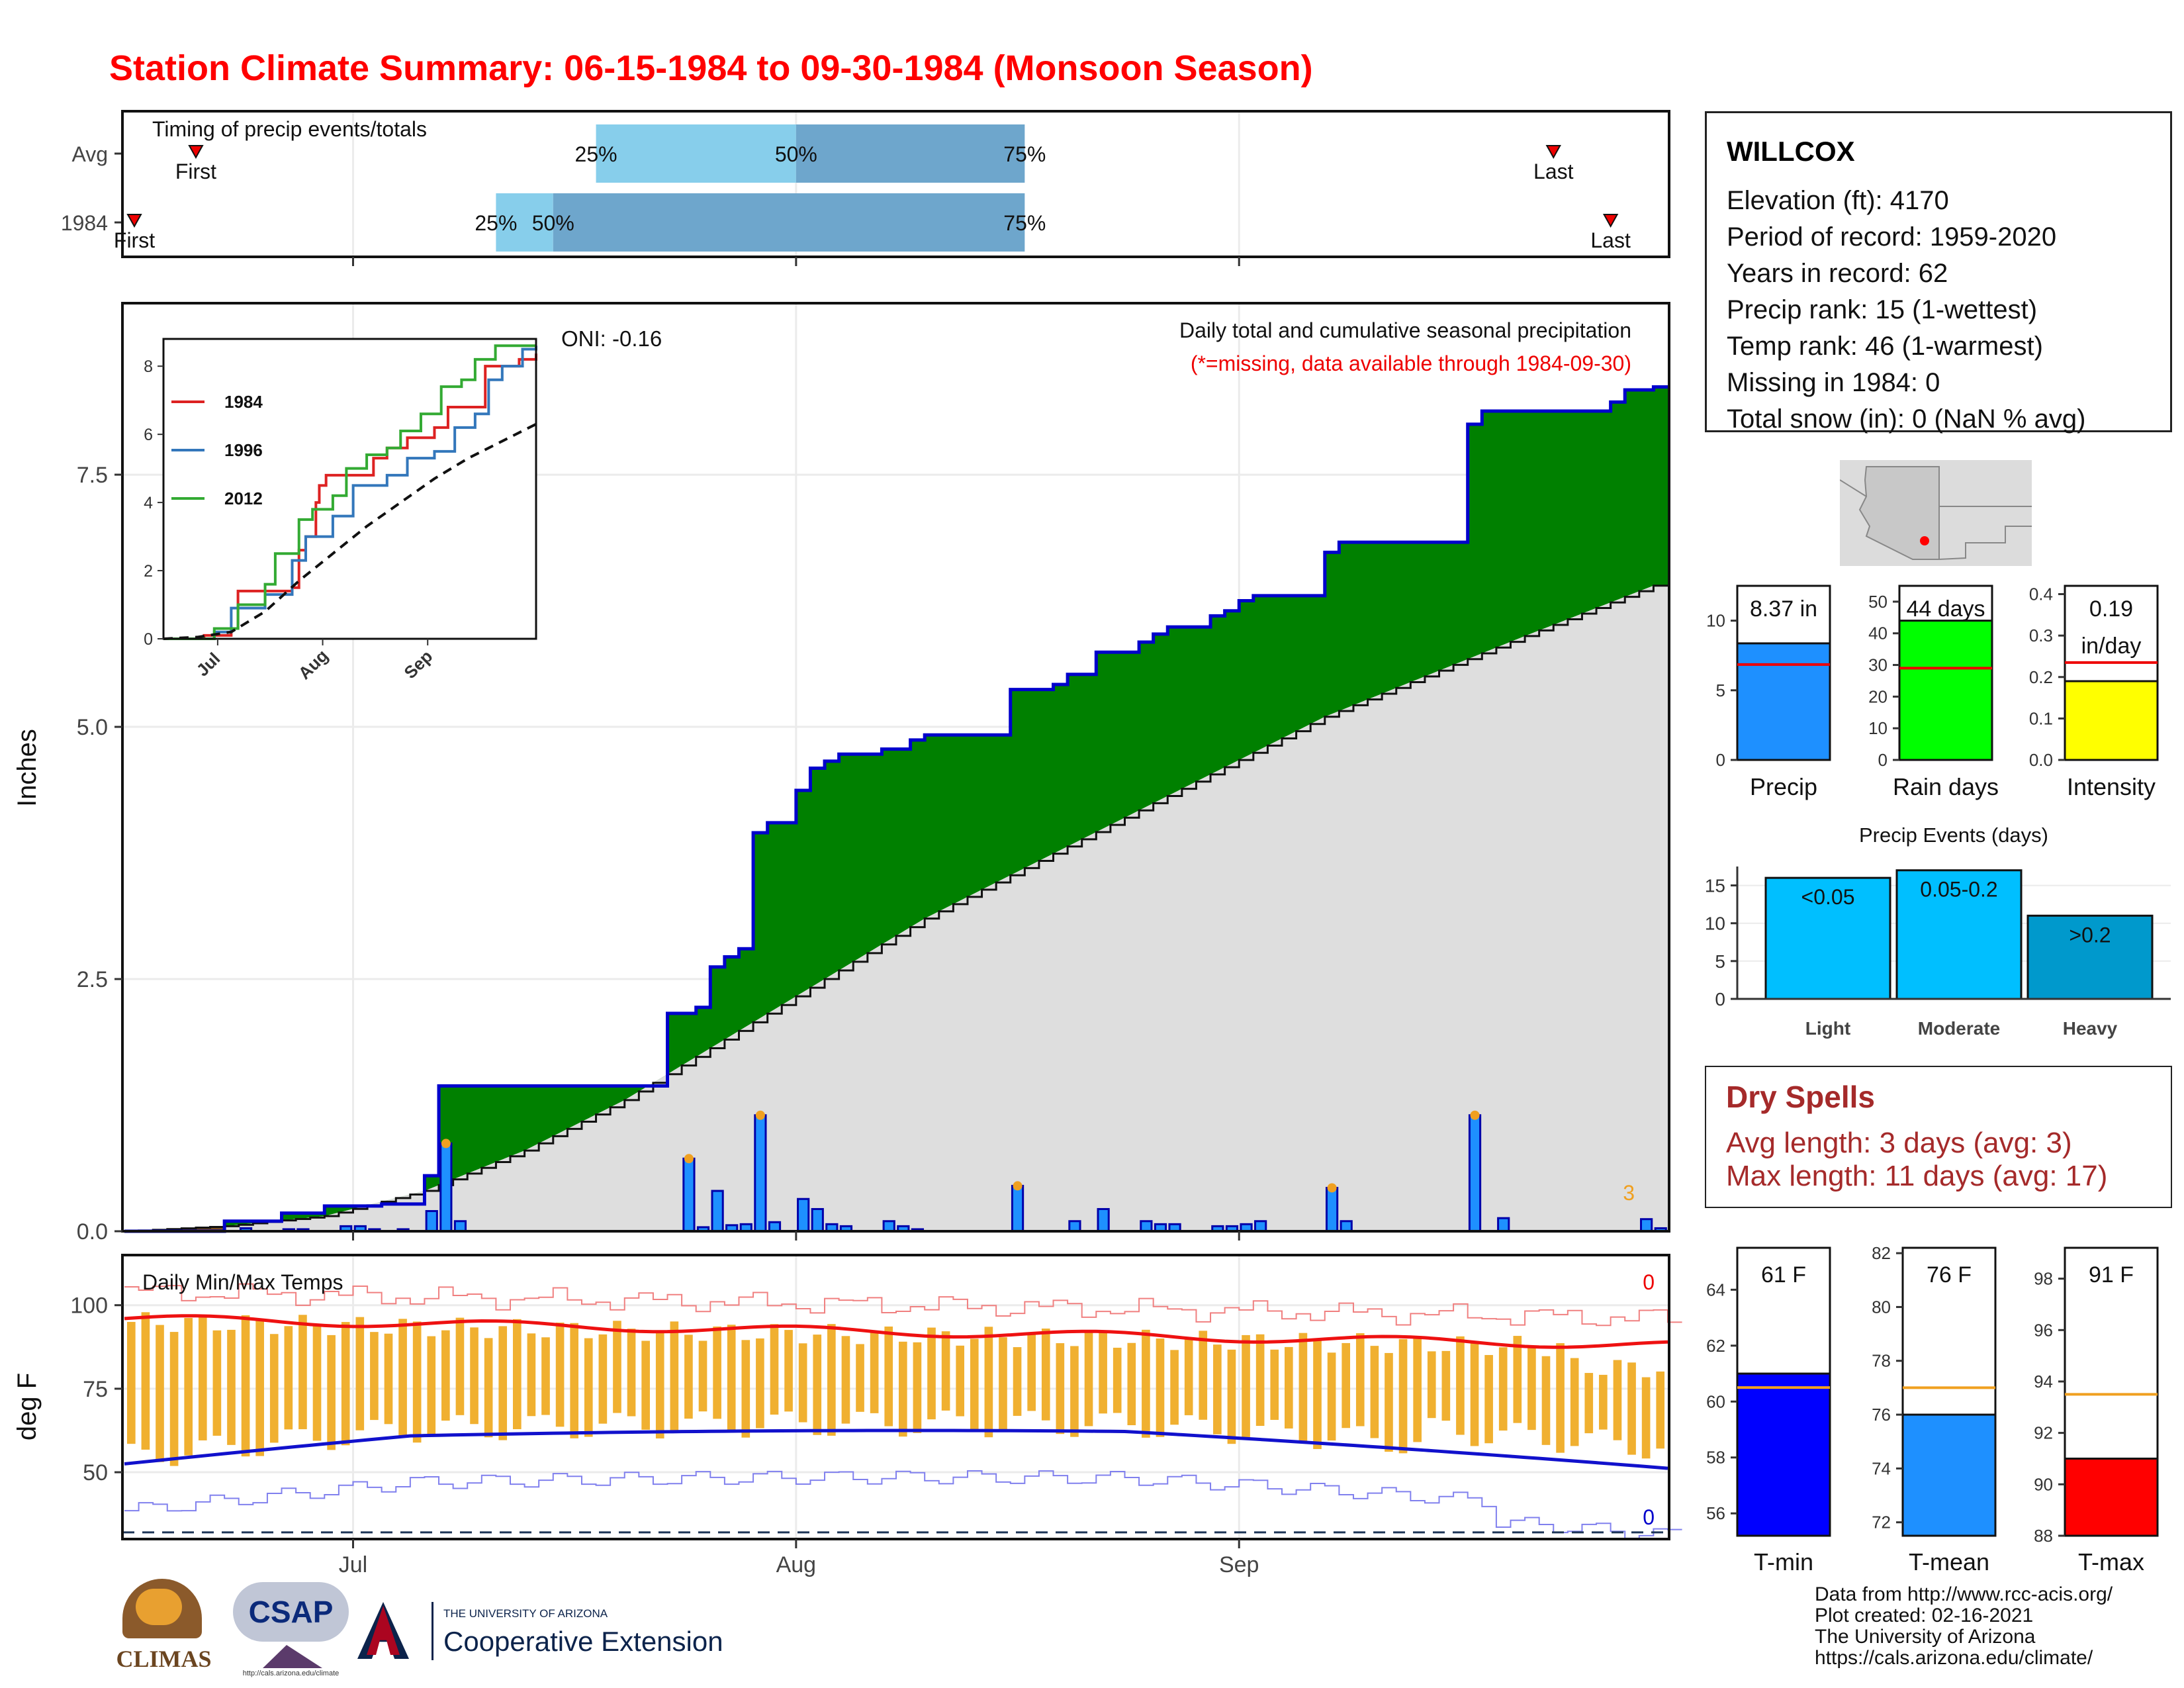 Image resolution: width=2184 pixels, height=1688 pixels. Describe the element at coordinates (1906, 419) in the screenshot. I see `station-total-snow: Total snow (in): 0 (NaN % avg)` at that location.